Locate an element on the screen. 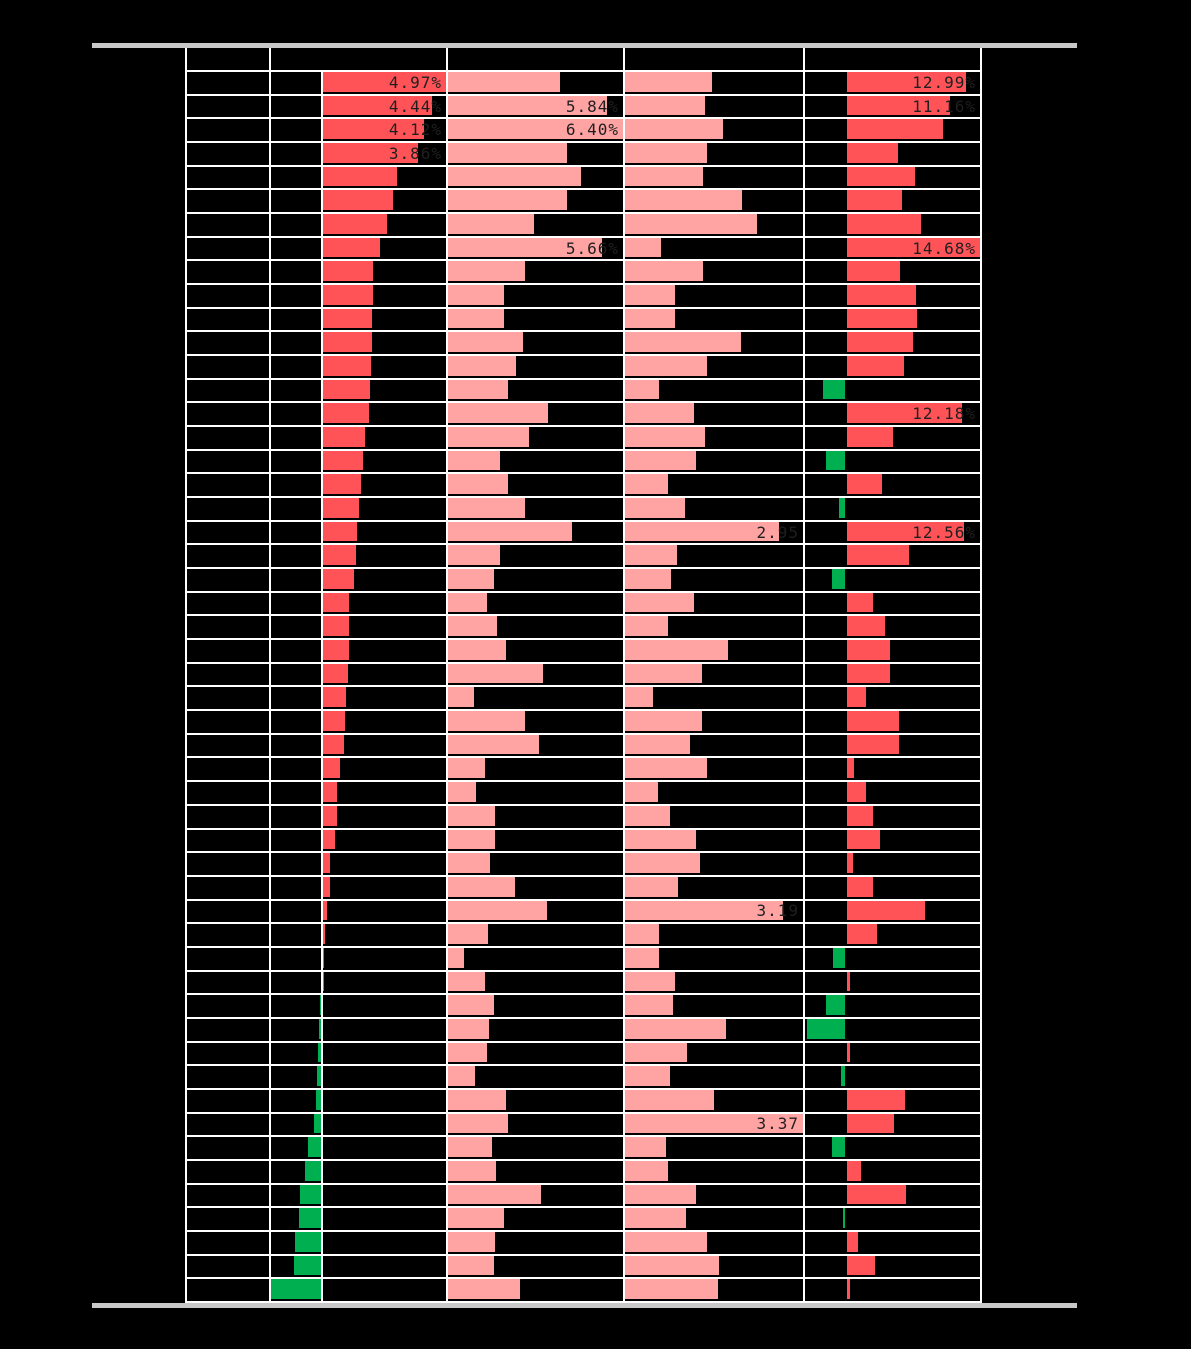  bar-label: 12.18% is located at coordinates (944, 414).